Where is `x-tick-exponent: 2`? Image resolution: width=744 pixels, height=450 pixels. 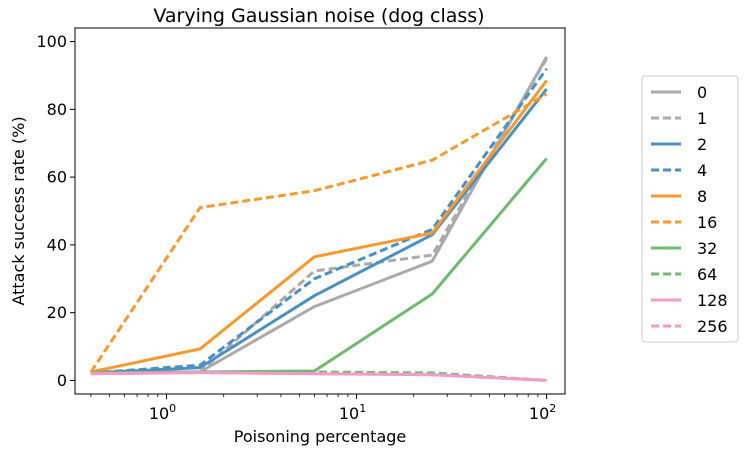
x-tick-exponent: 2 is located at coordinates (552, 408).